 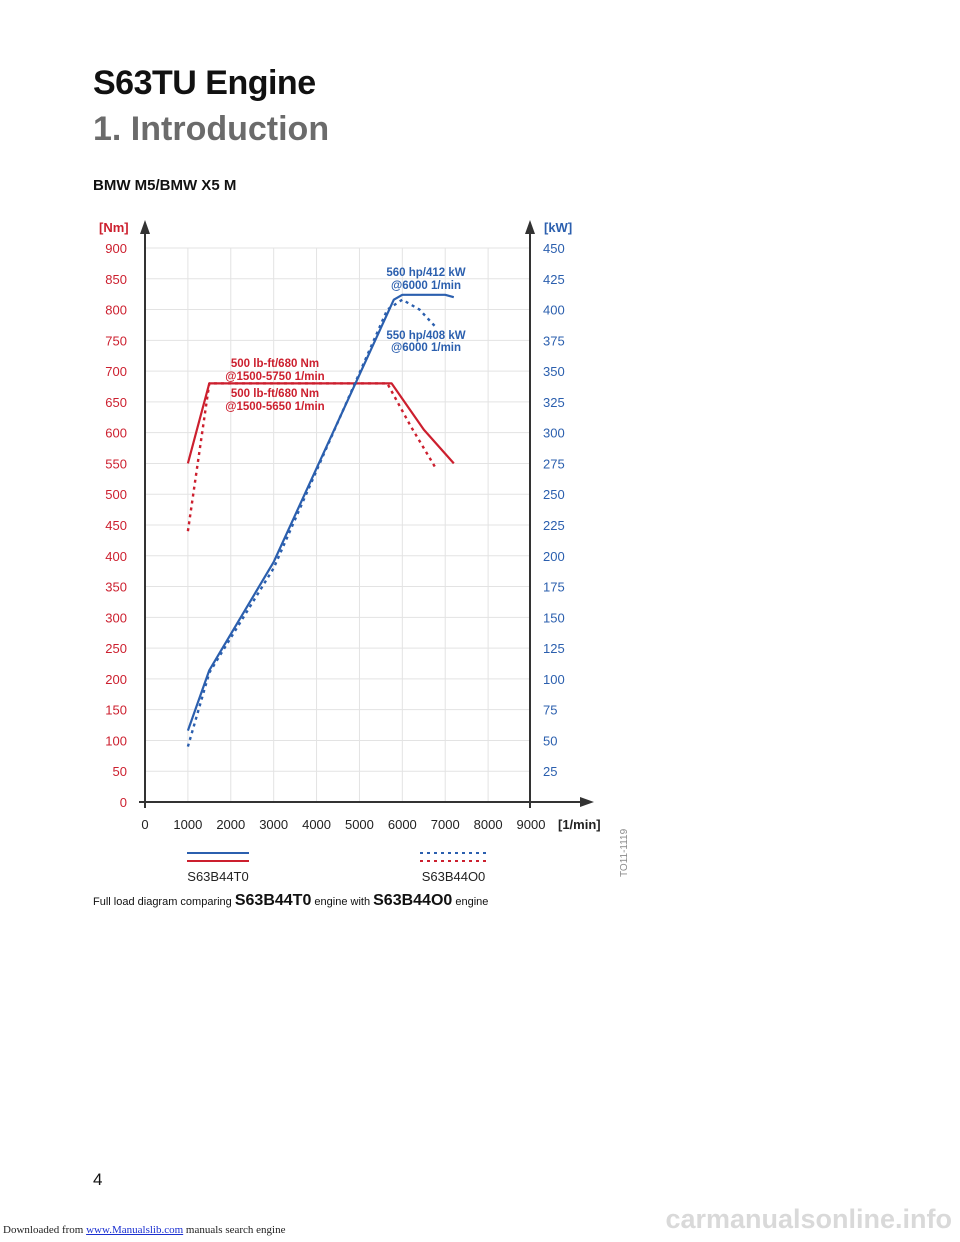 I want to click on y-left-tick-label: 600, so click(x=116, y=433).